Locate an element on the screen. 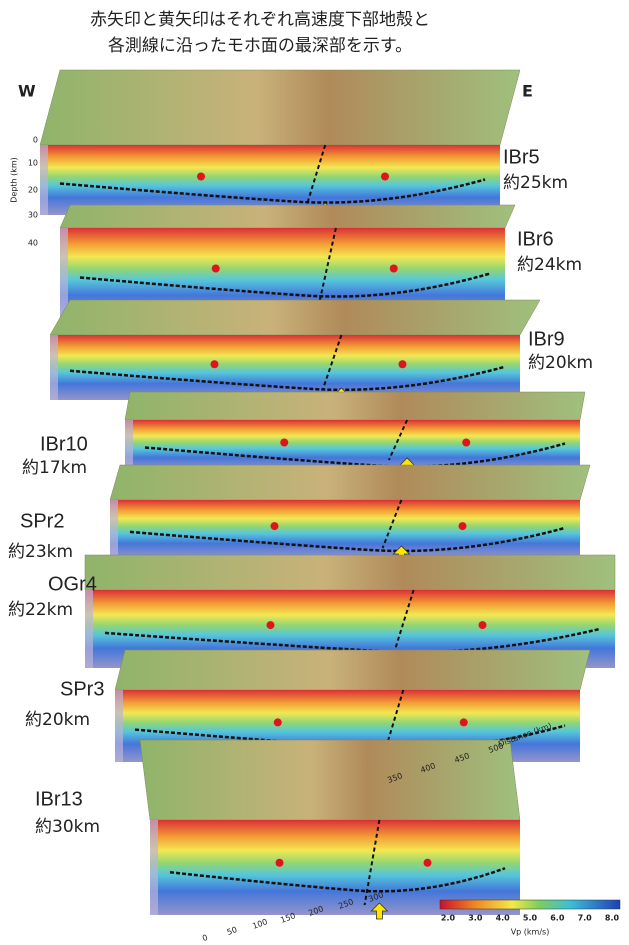  profile-depth: 約23km is located at coordinates (40, 552).